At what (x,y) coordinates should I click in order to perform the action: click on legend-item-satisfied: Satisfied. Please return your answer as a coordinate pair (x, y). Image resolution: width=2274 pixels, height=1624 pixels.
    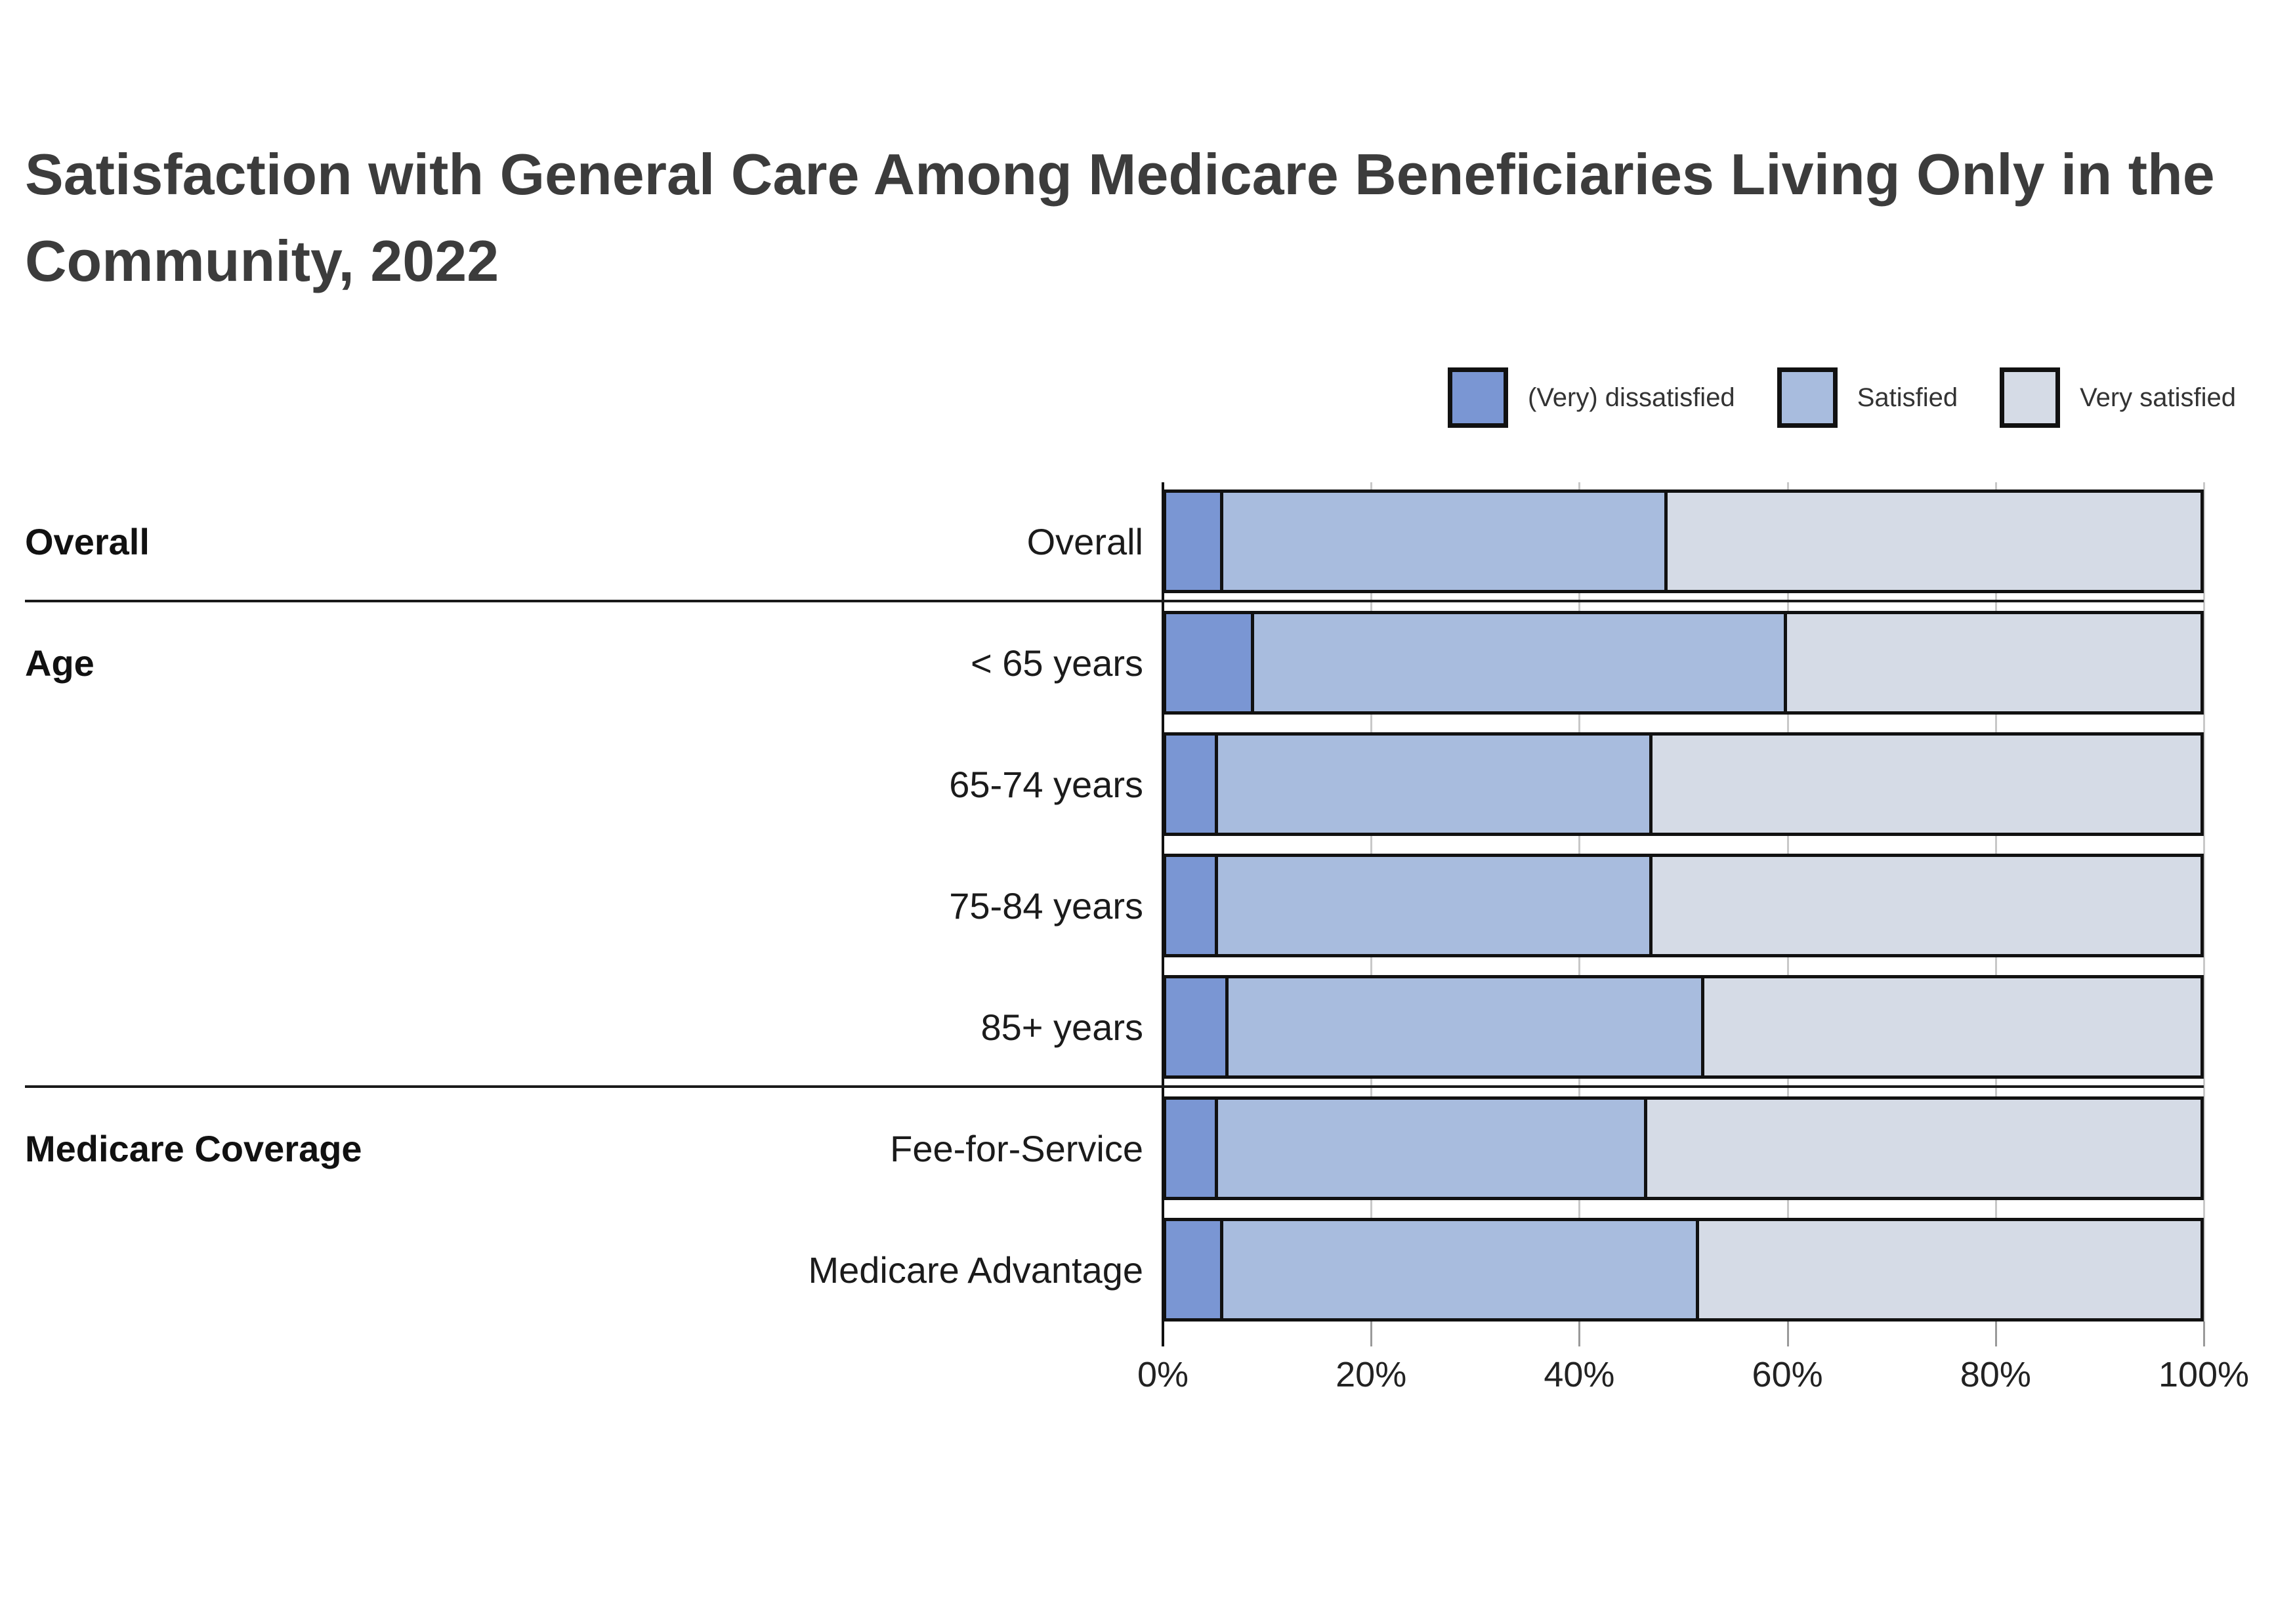
    Looking at the image, I should click on (1867, 398).